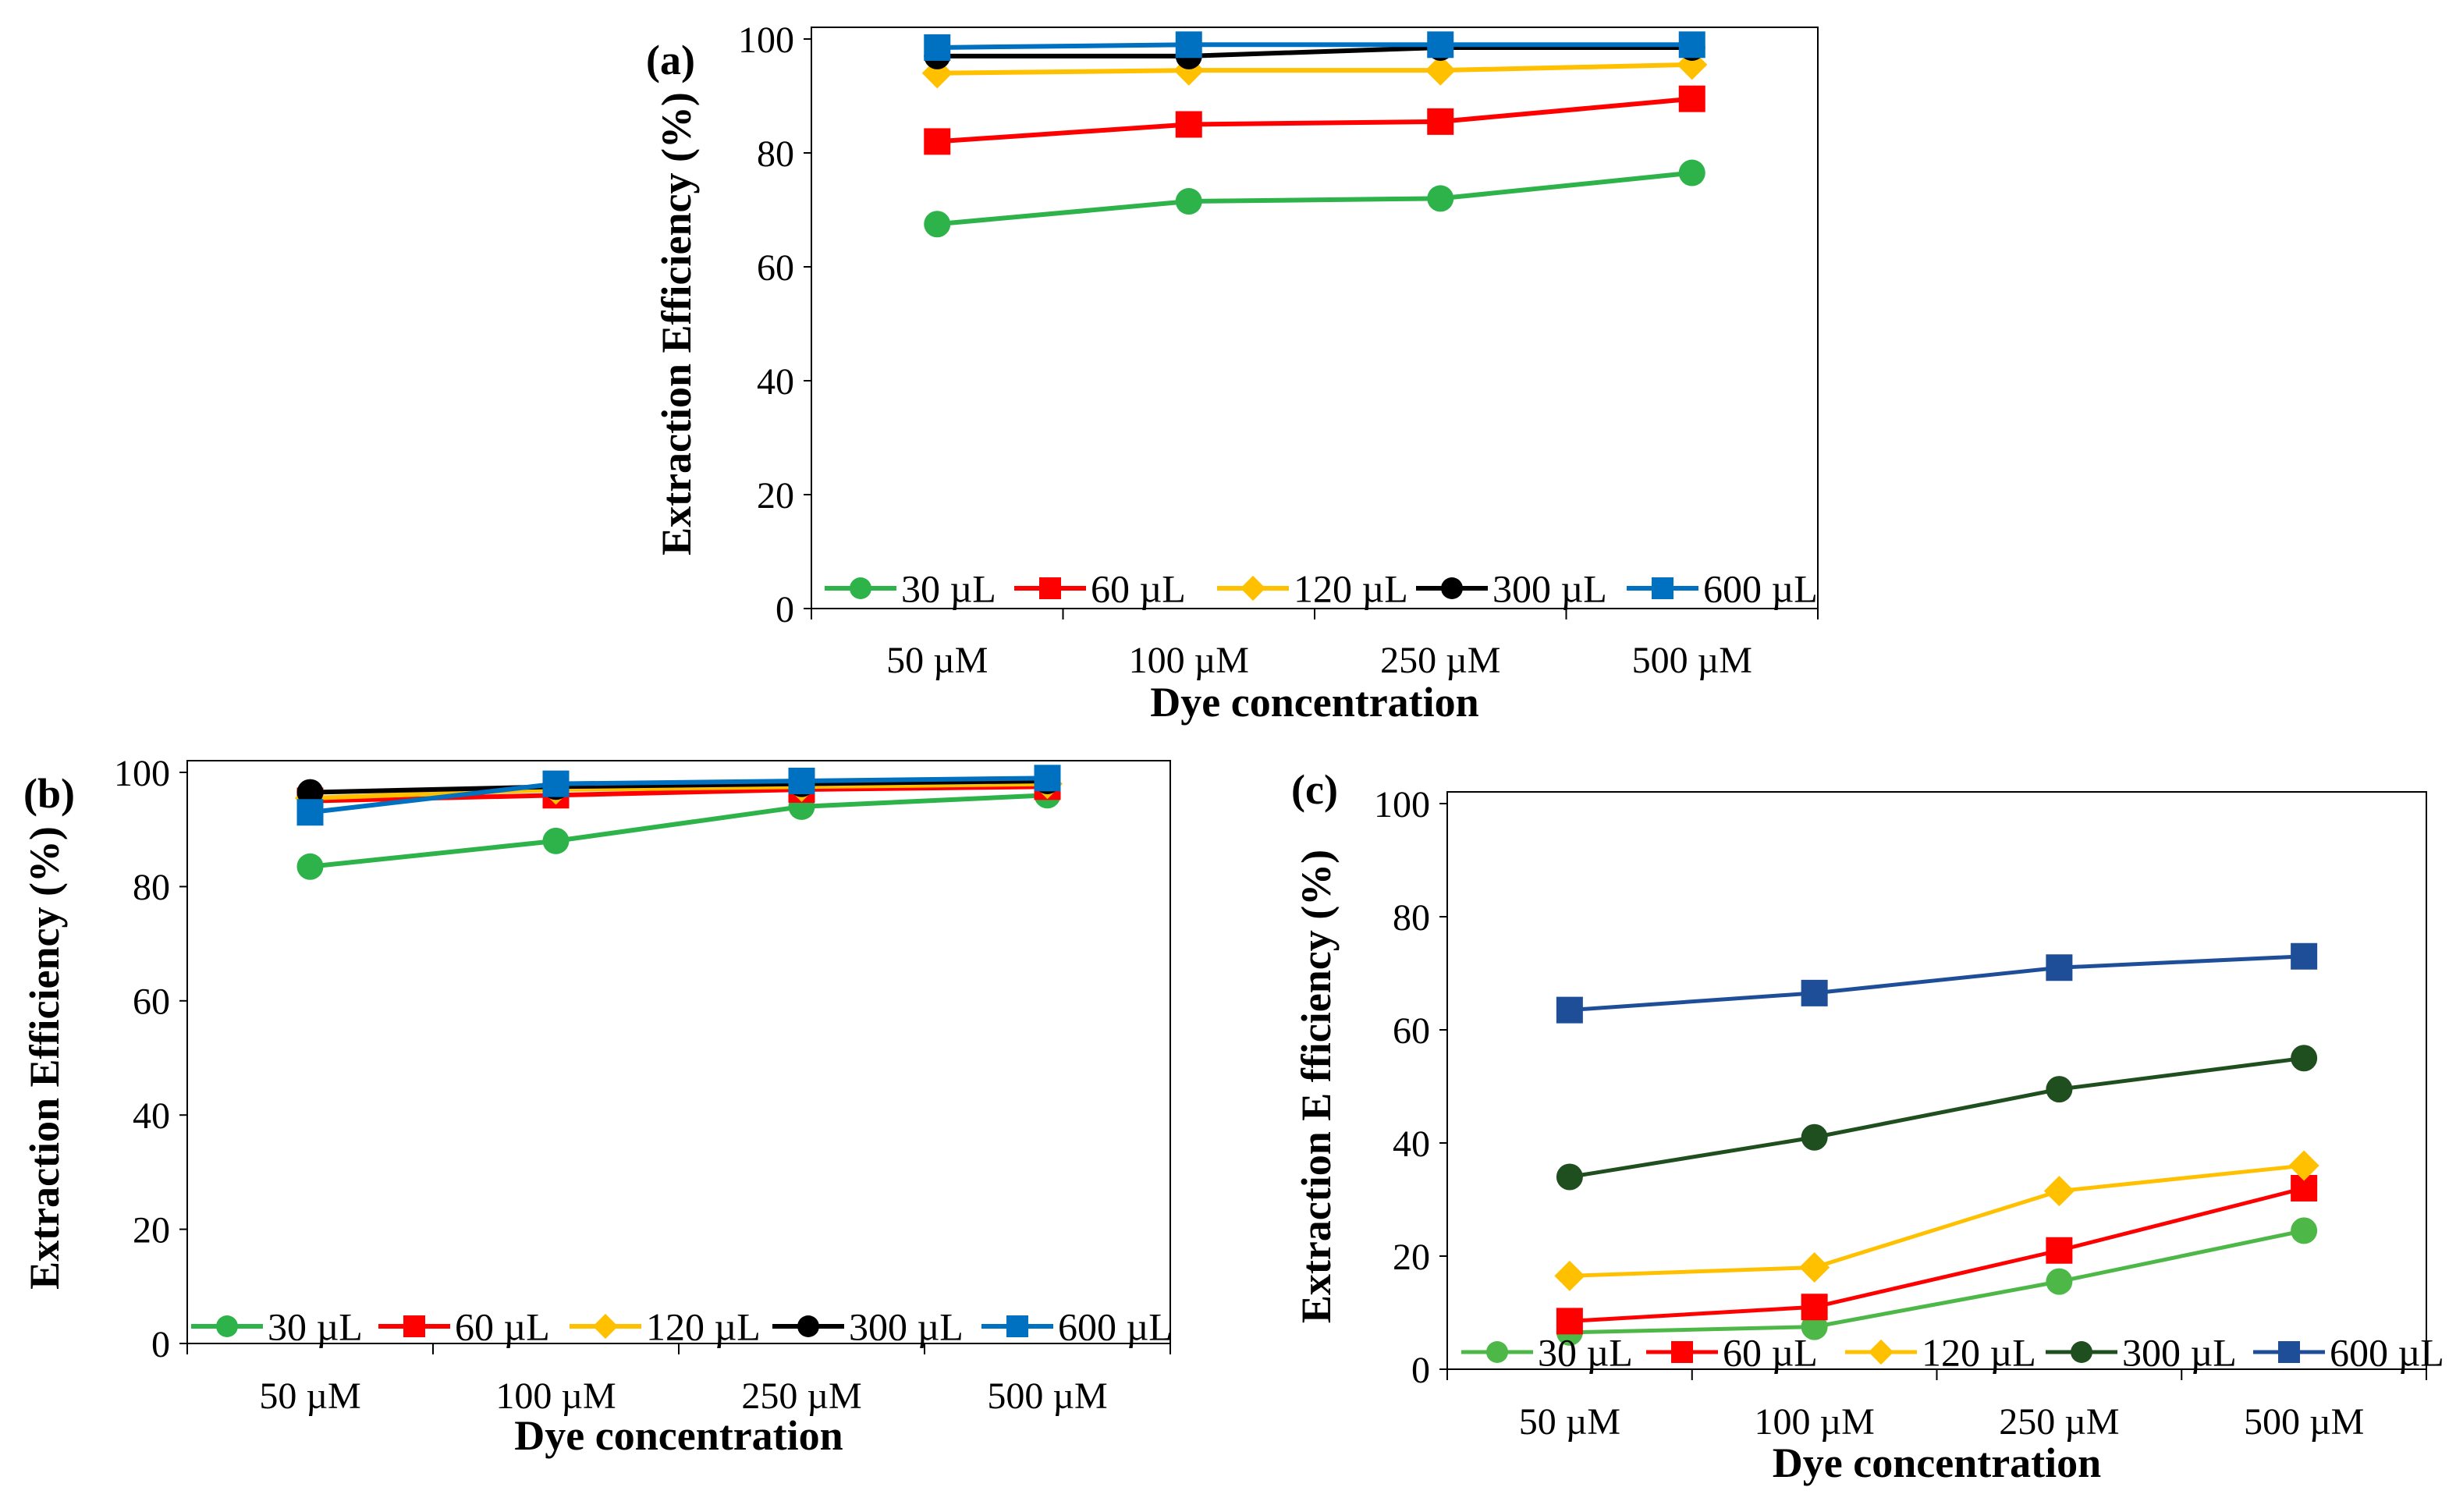 This screenshot has height=1512, width=2449. What do you see at coordinates (801, 1396) in the screenshot?
I see `x-tick-label: 250 µM` at bounding box center [801, 1396].